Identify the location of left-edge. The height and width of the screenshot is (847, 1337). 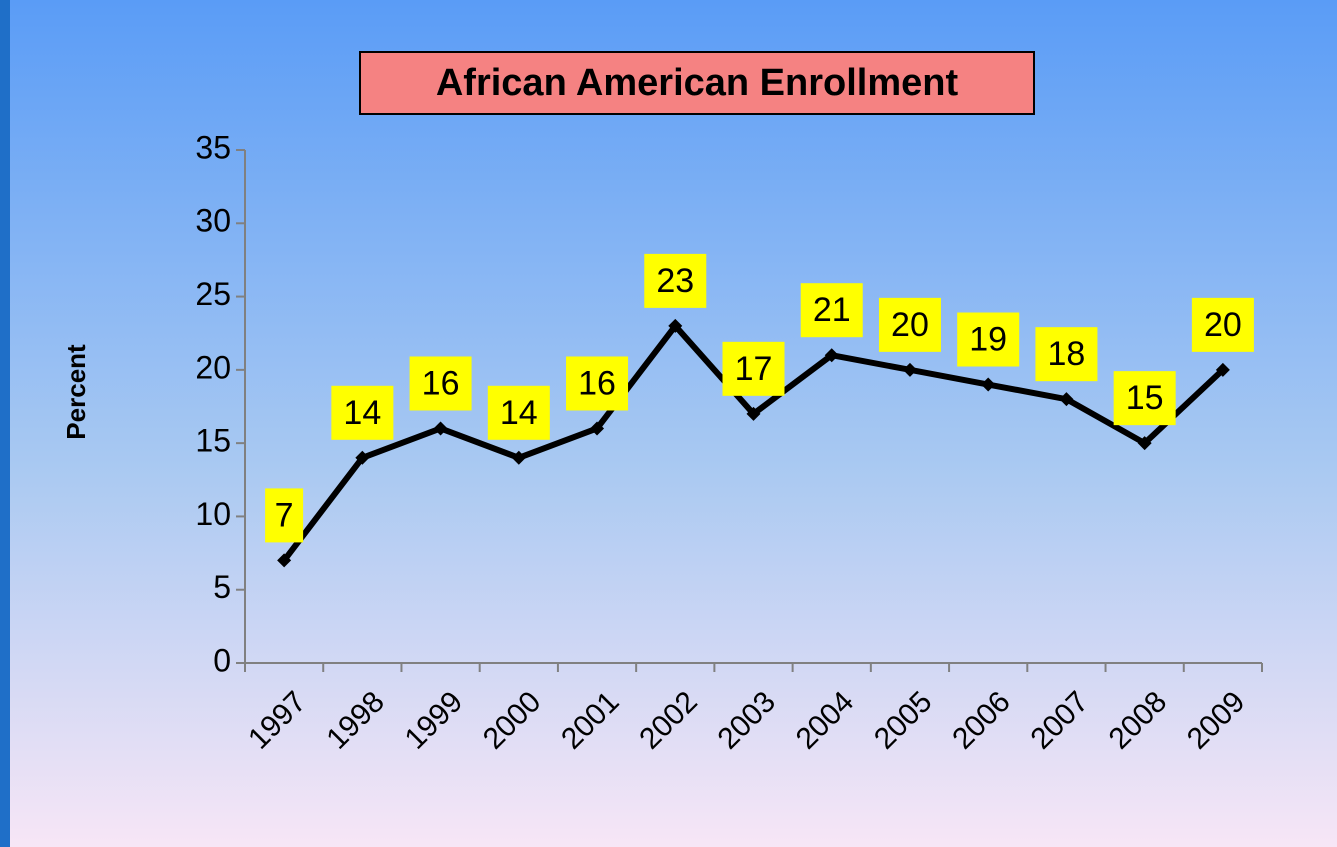
(5, 423).